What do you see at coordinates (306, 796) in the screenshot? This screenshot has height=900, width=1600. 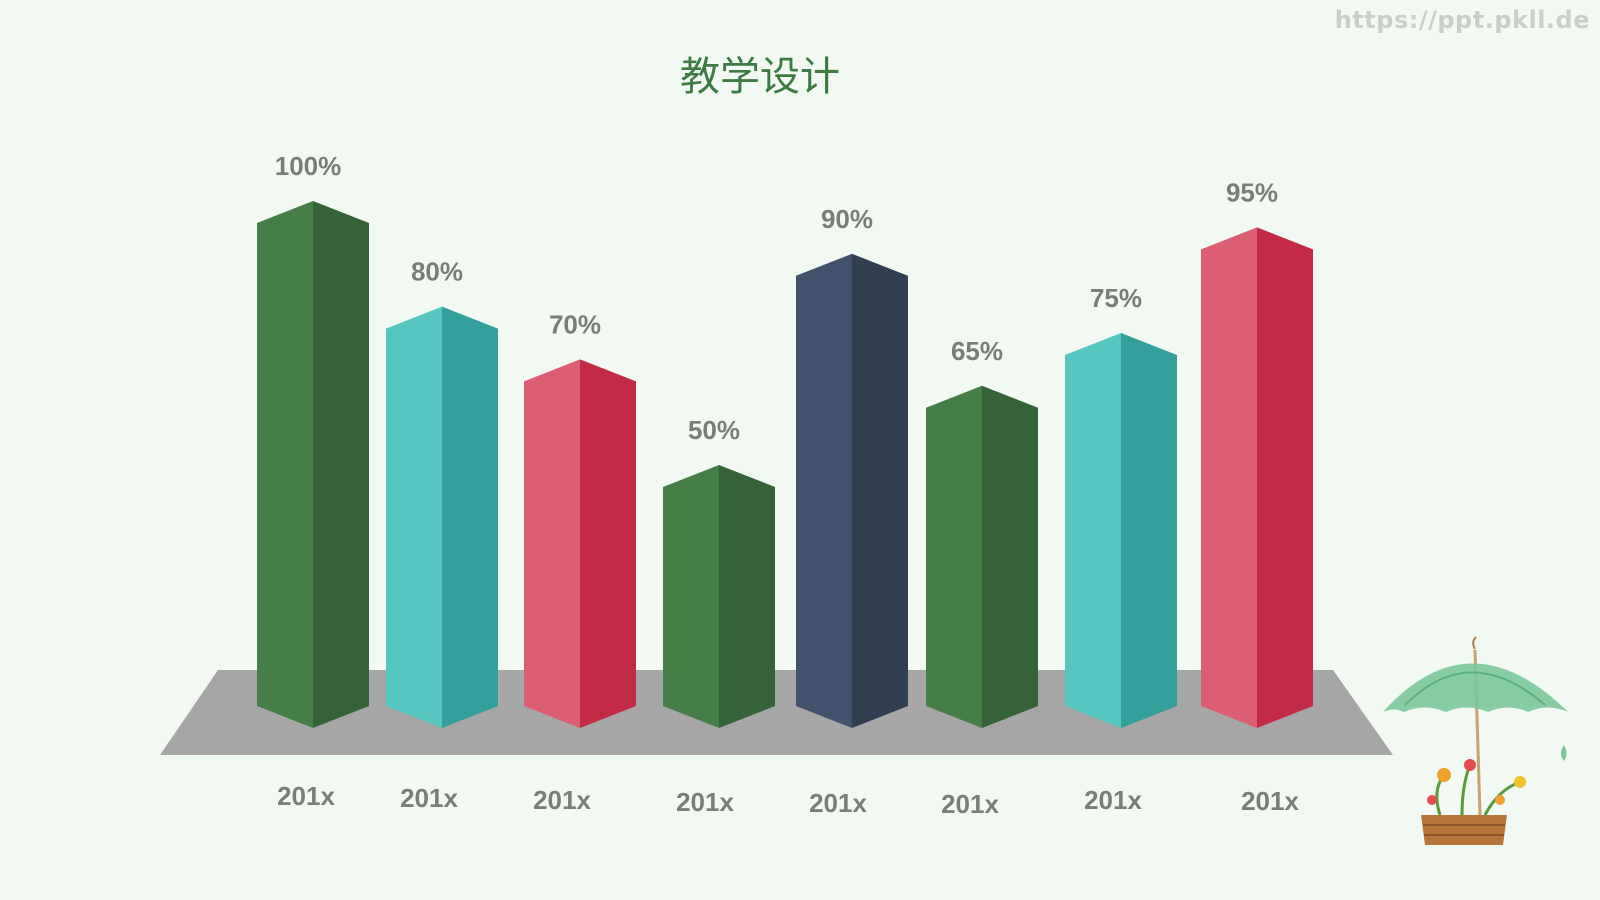 I see `category-label-1: 201x` at bounding box center [306, 796].